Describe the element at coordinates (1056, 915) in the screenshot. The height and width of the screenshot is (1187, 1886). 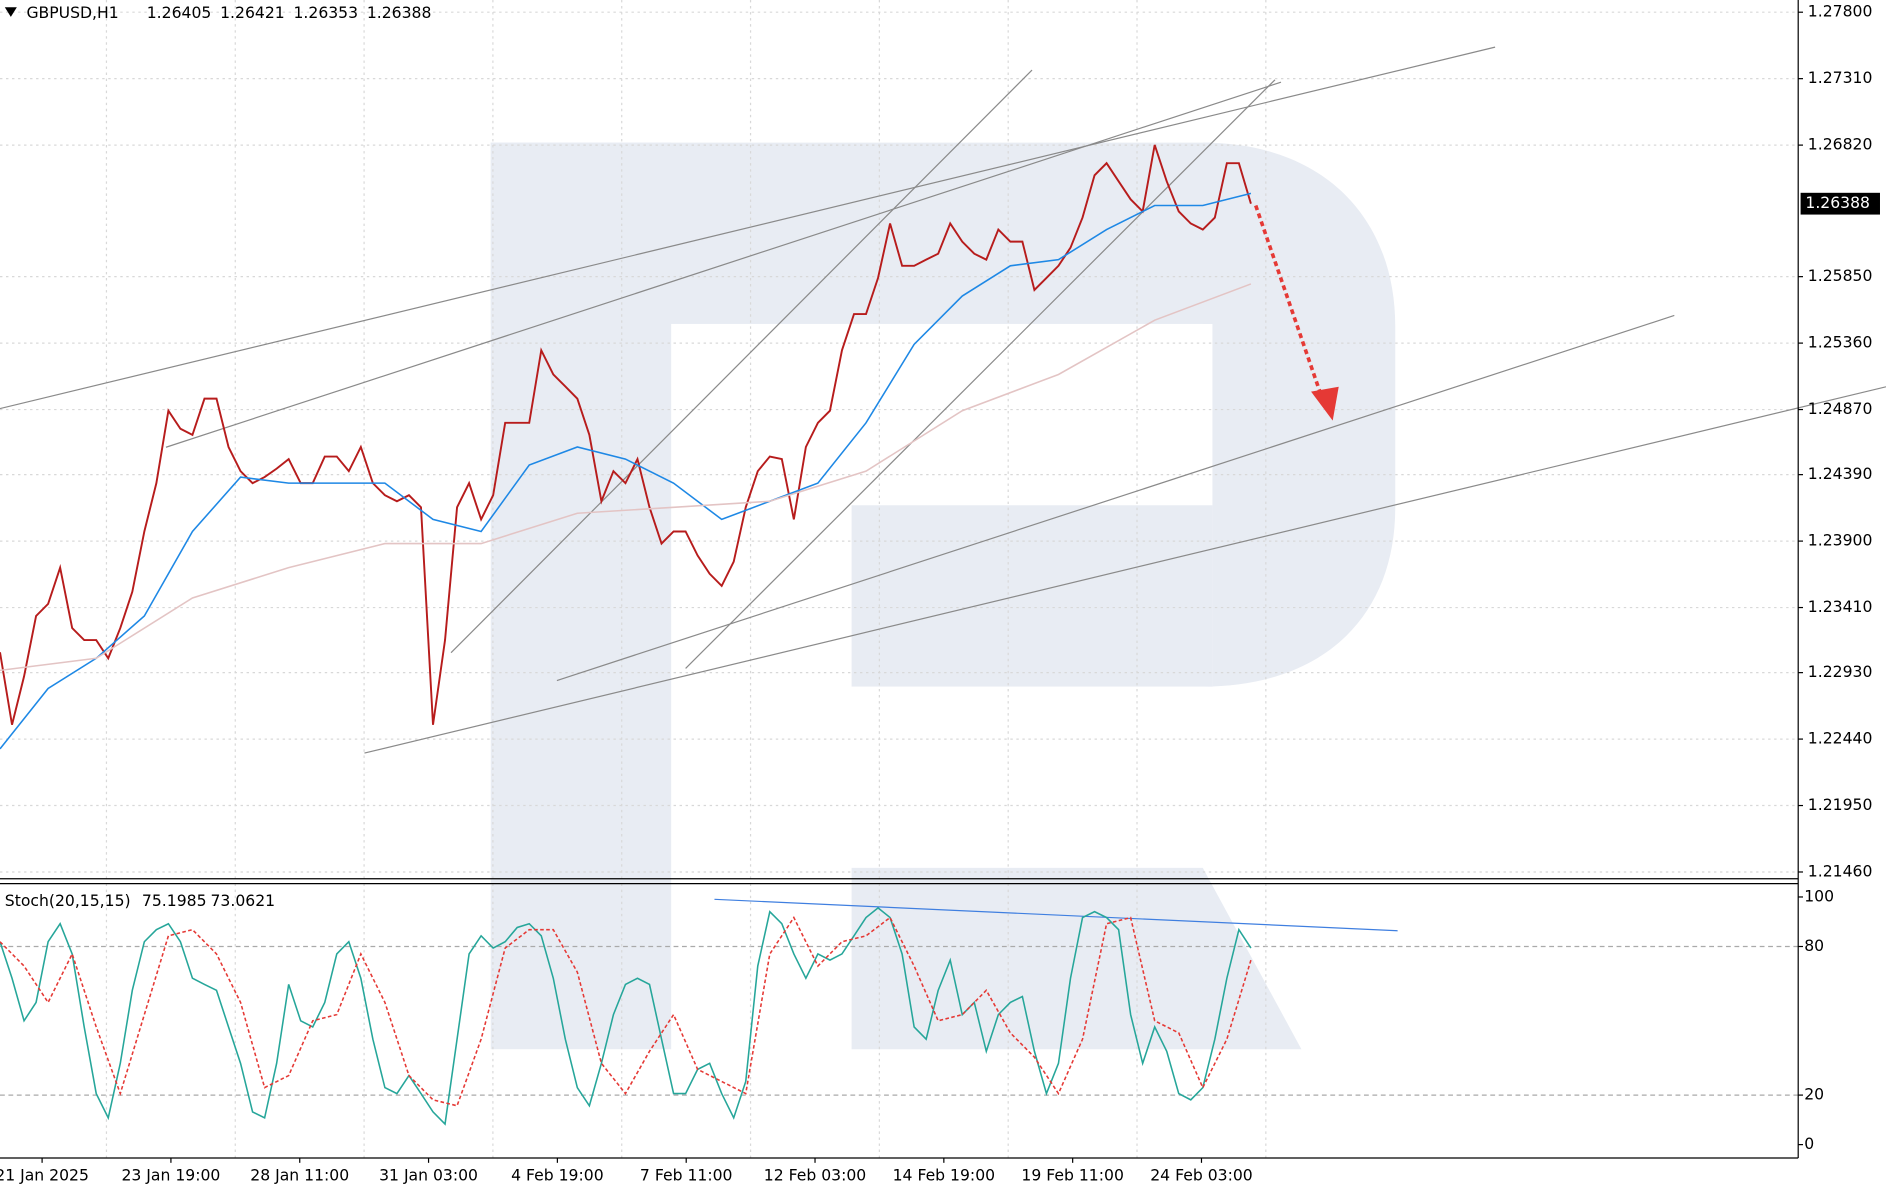
I see `stoch-trend-line` at that location.